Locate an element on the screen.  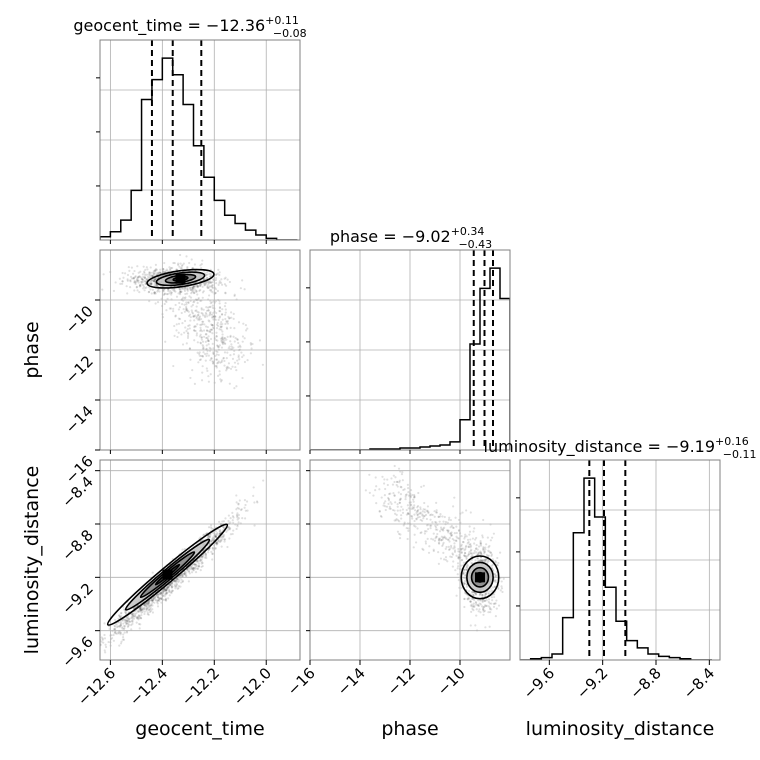
contour-level is located at coordinates (167, 574).